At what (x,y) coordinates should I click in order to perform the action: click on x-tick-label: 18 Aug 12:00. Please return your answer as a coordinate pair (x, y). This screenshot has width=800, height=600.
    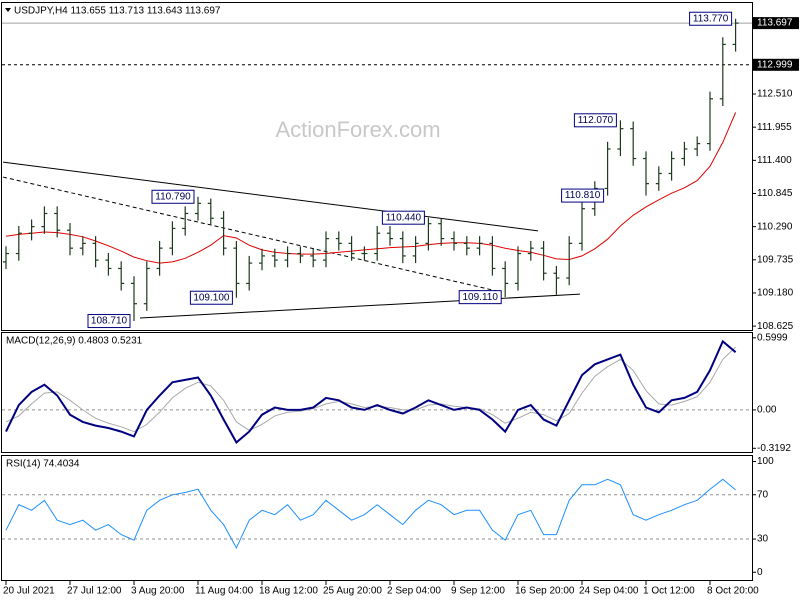
    Looking at the image, I should click on (288, 591).